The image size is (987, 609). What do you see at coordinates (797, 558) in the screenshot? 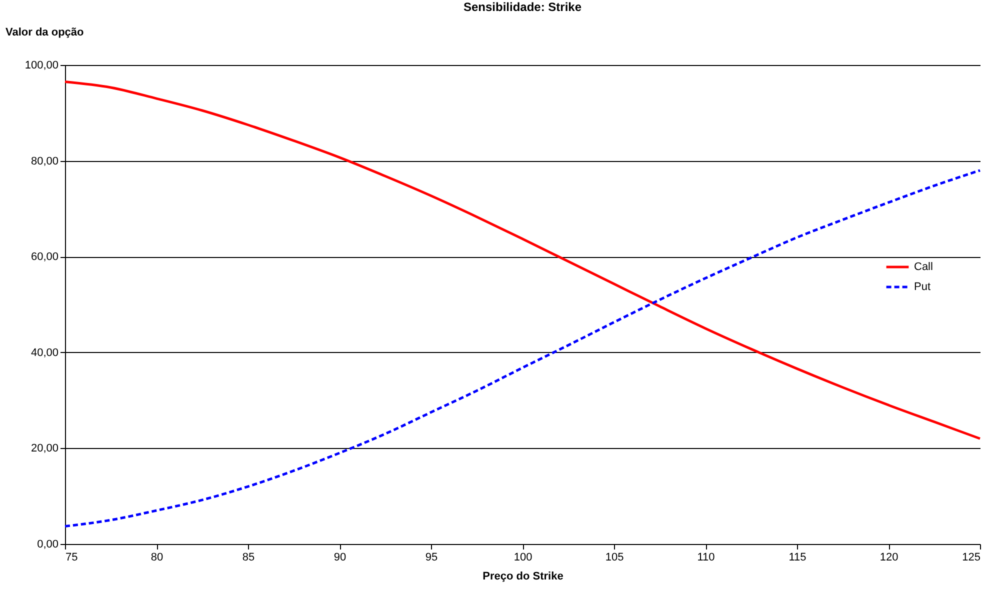
I see `x-tick-label: 115` at bounding box center [797, 558].